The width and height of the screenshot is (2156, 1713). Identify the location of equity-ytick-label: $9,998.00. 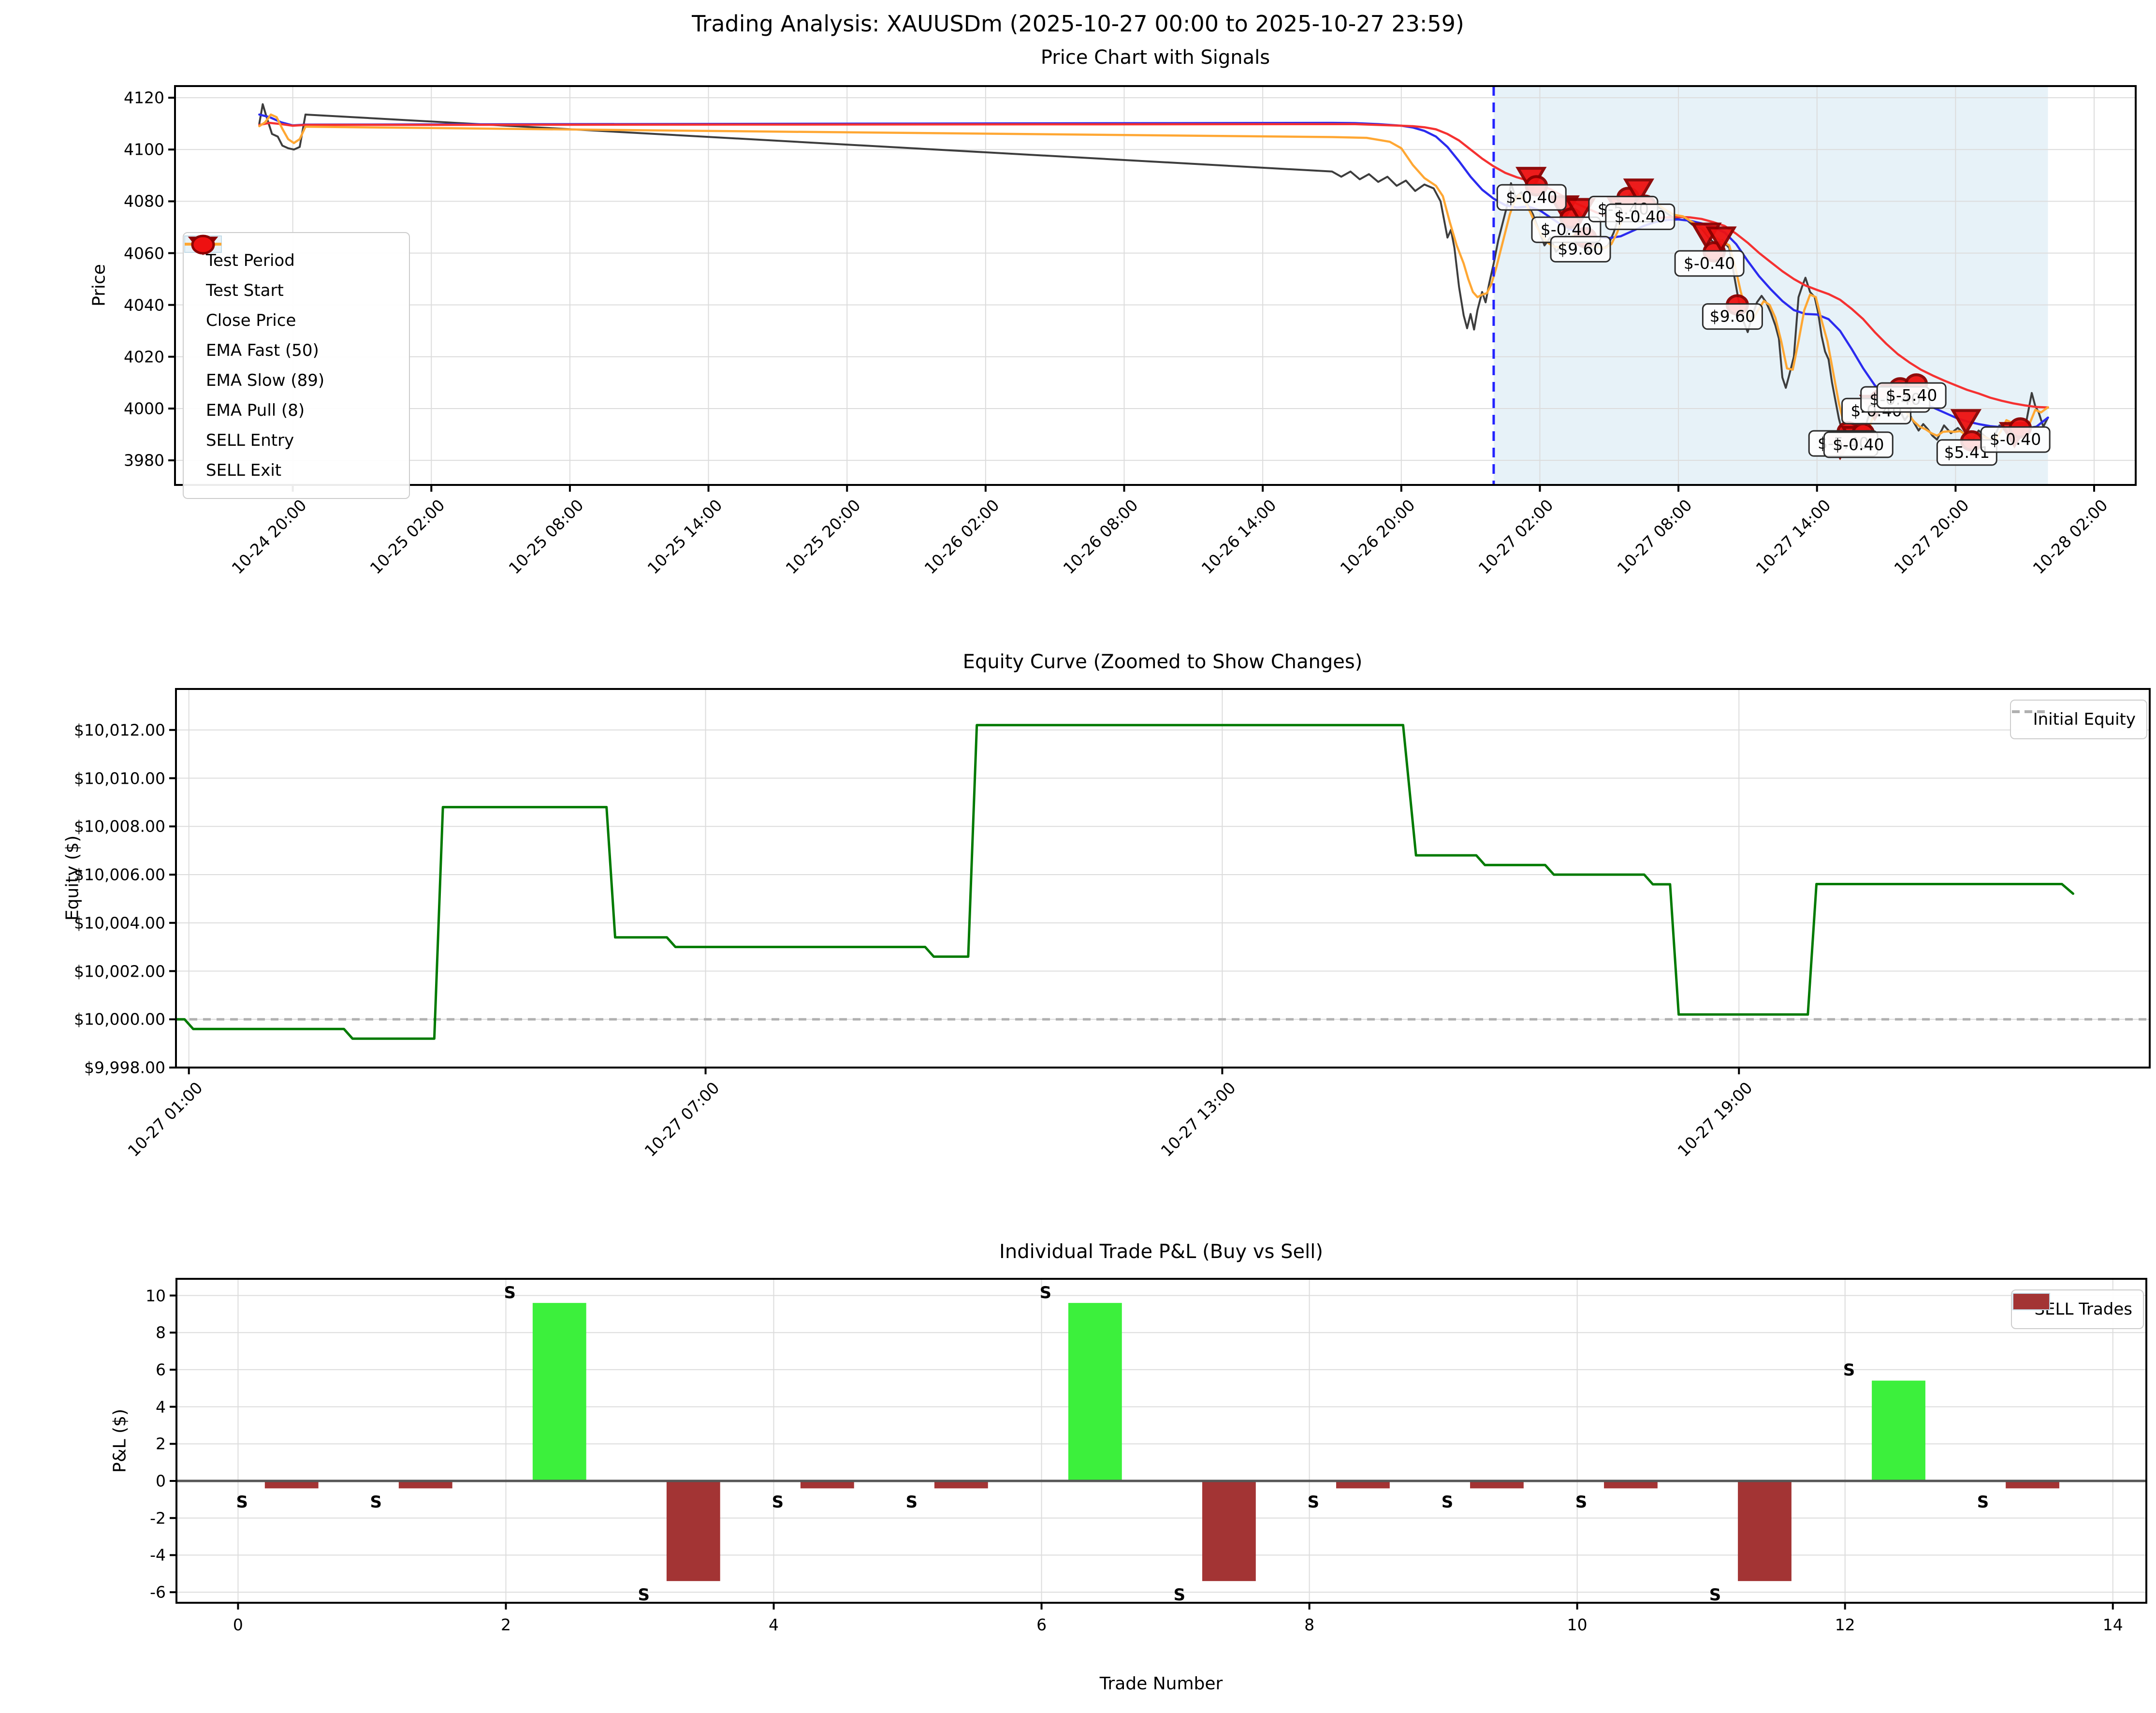
(124, 1067).